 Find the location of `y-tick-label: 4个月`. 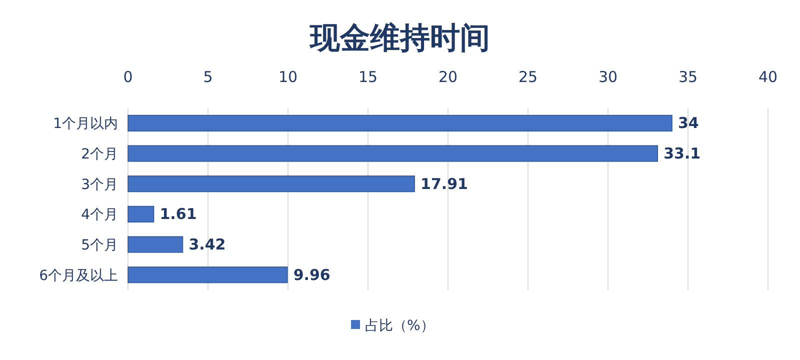

y-tick-label: 4个月 is located at coordinates (99, 215).